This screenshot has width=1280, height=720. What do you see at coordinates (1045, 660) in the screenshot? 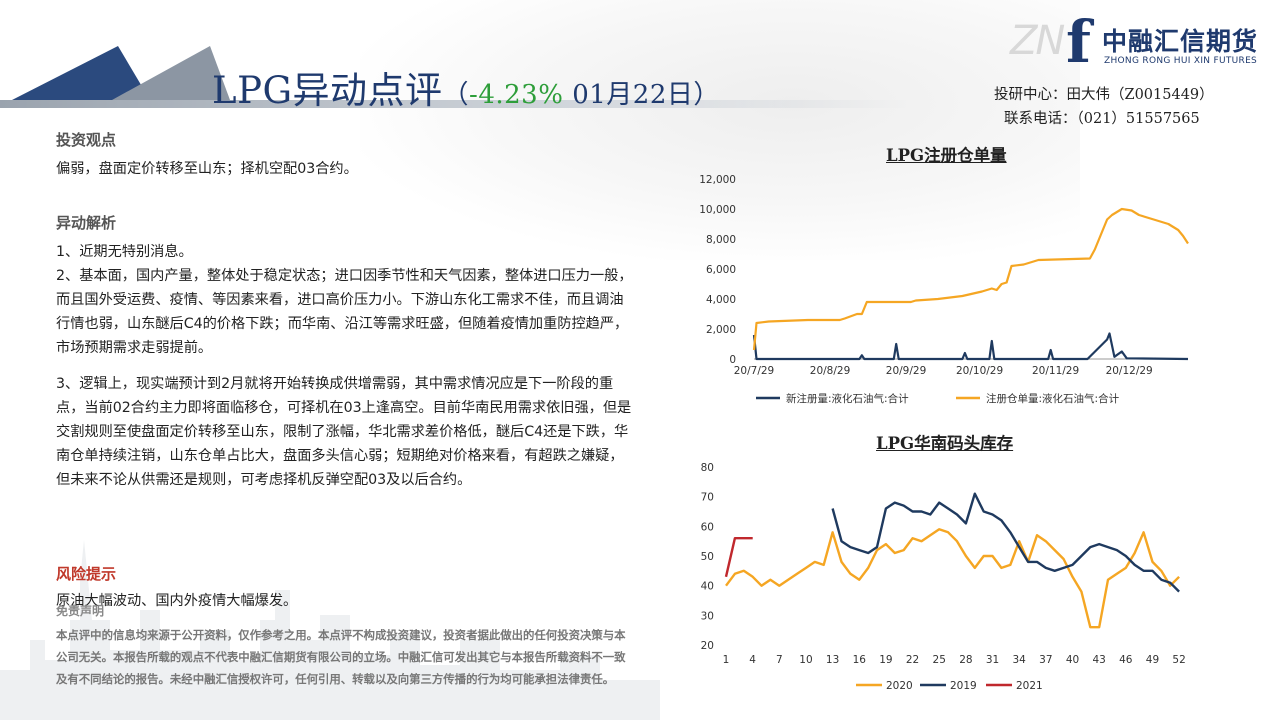
I see `x-tick-label: 37` at bounding box center [1045, 660].